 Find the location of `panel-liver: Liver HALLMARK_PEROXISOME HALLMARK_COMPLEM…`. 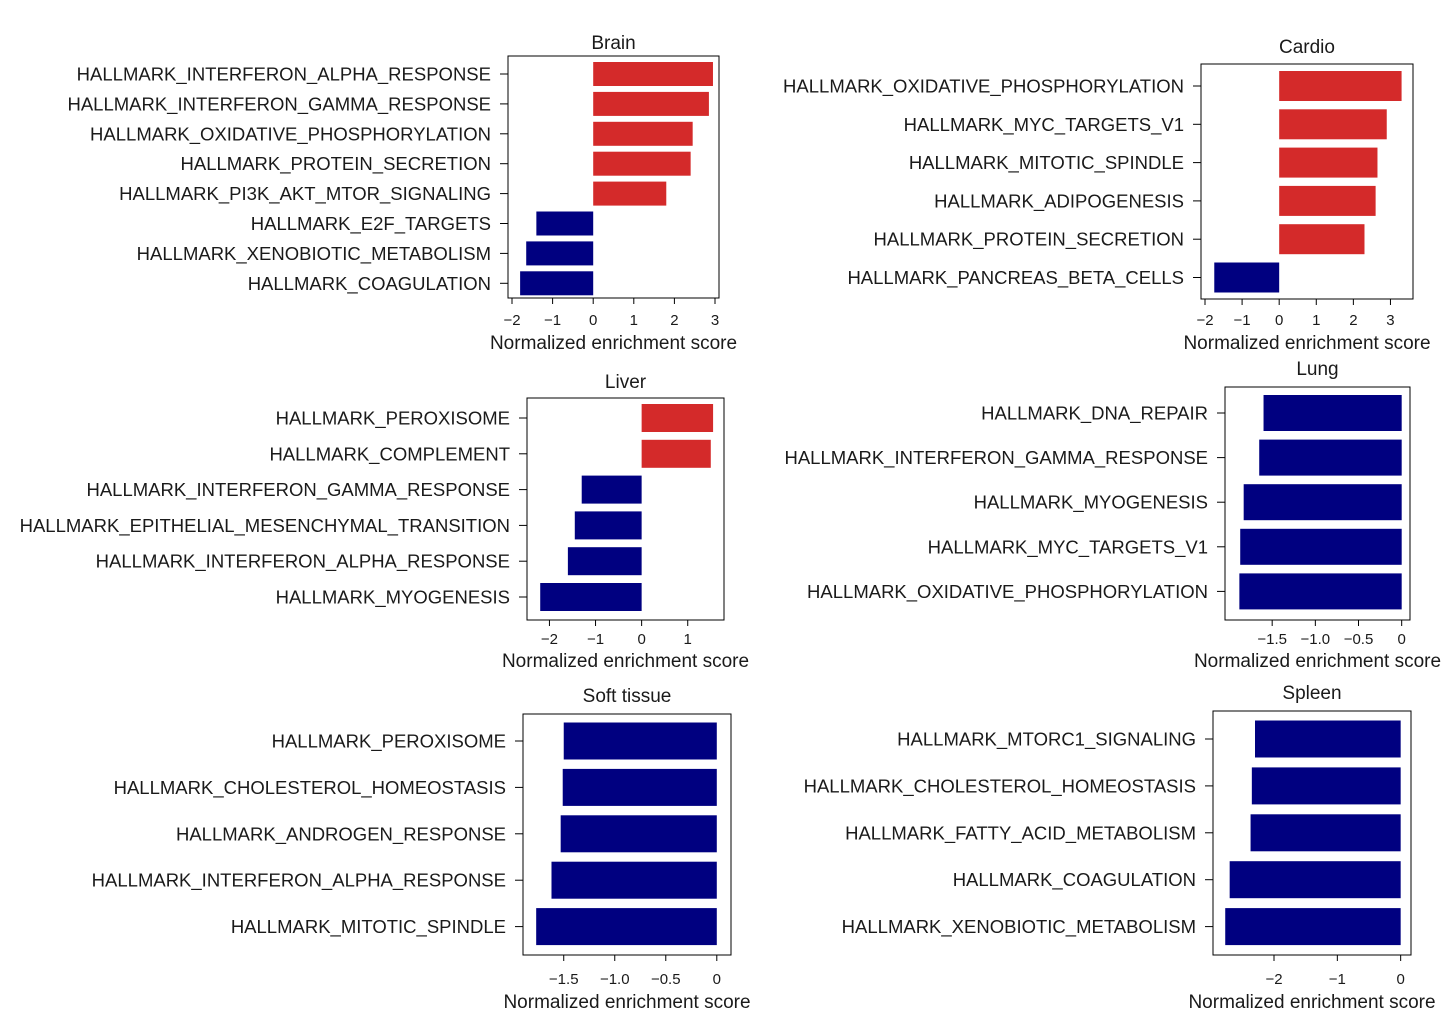

panel-liver: Liver HALLMARK_PEROXISOME HALLMARK_COMPLEM… is located at coordinates (384, 522).